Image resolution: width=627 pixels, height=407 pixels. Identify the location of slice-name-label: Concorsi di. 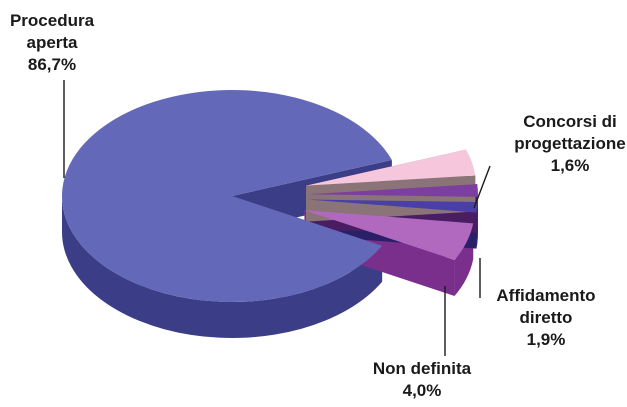
(570, 121).